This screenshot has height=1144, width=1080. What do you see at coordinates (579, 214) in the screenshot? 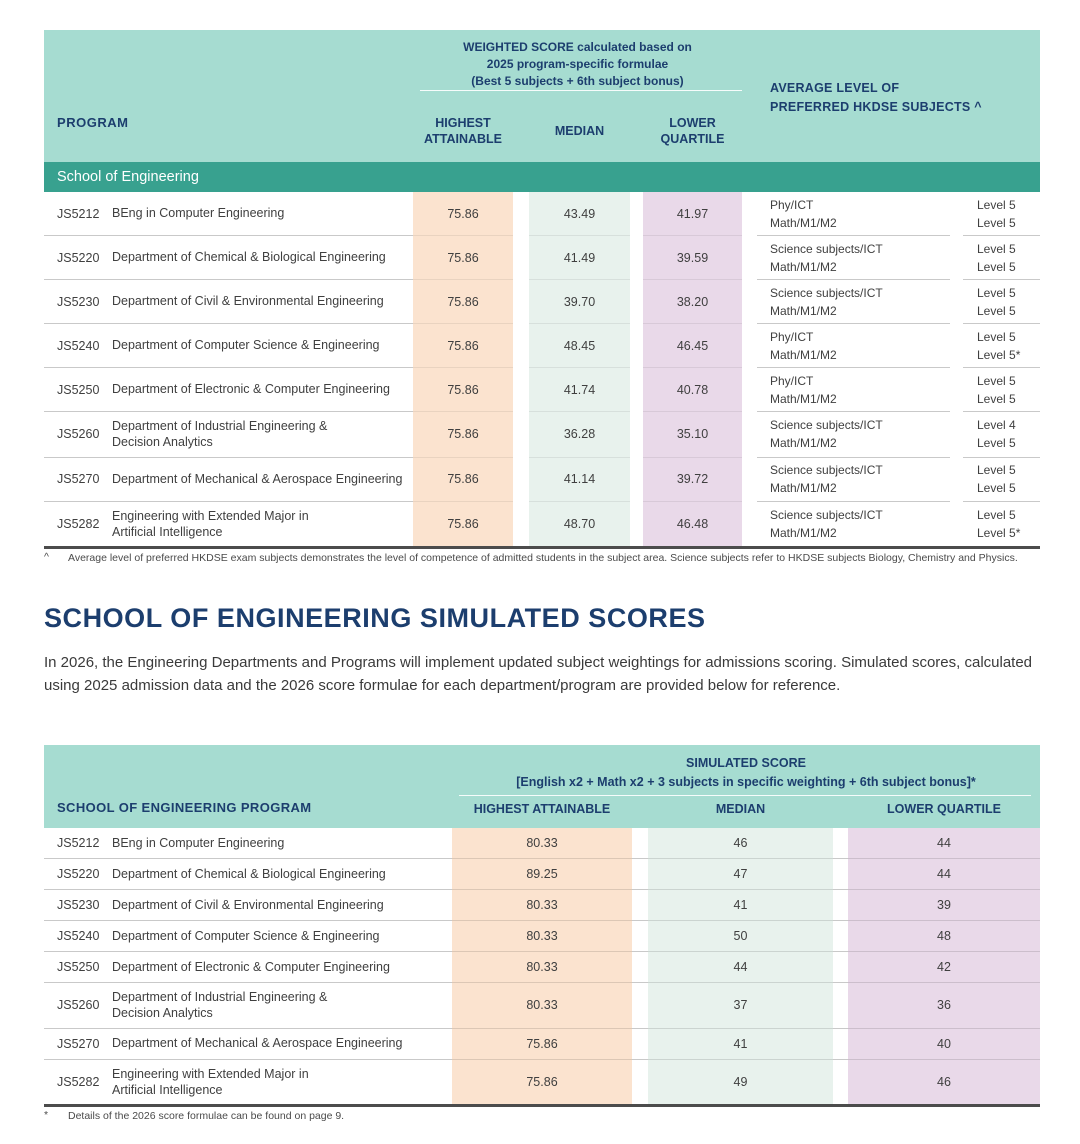
I see `score-median: 43.49` at bounding box center [579, 214].